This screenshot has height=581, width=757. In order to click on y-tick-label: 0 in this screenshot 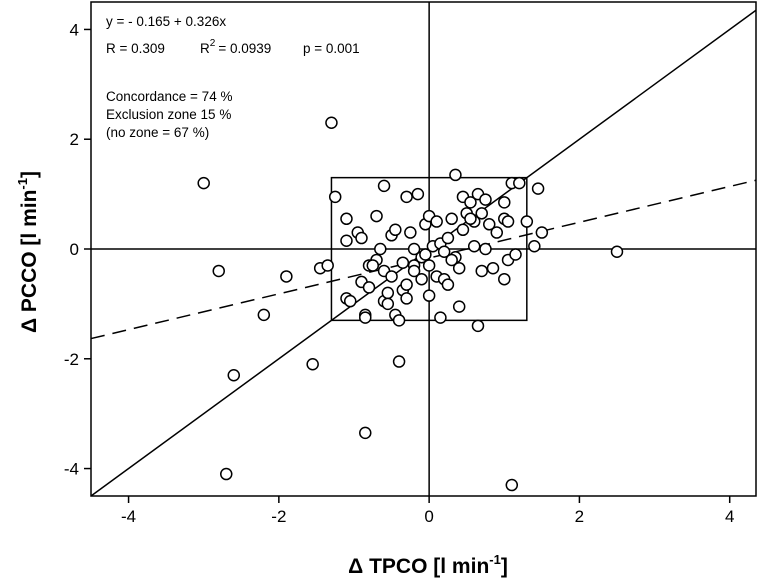, I will do `click(74, 249)`.